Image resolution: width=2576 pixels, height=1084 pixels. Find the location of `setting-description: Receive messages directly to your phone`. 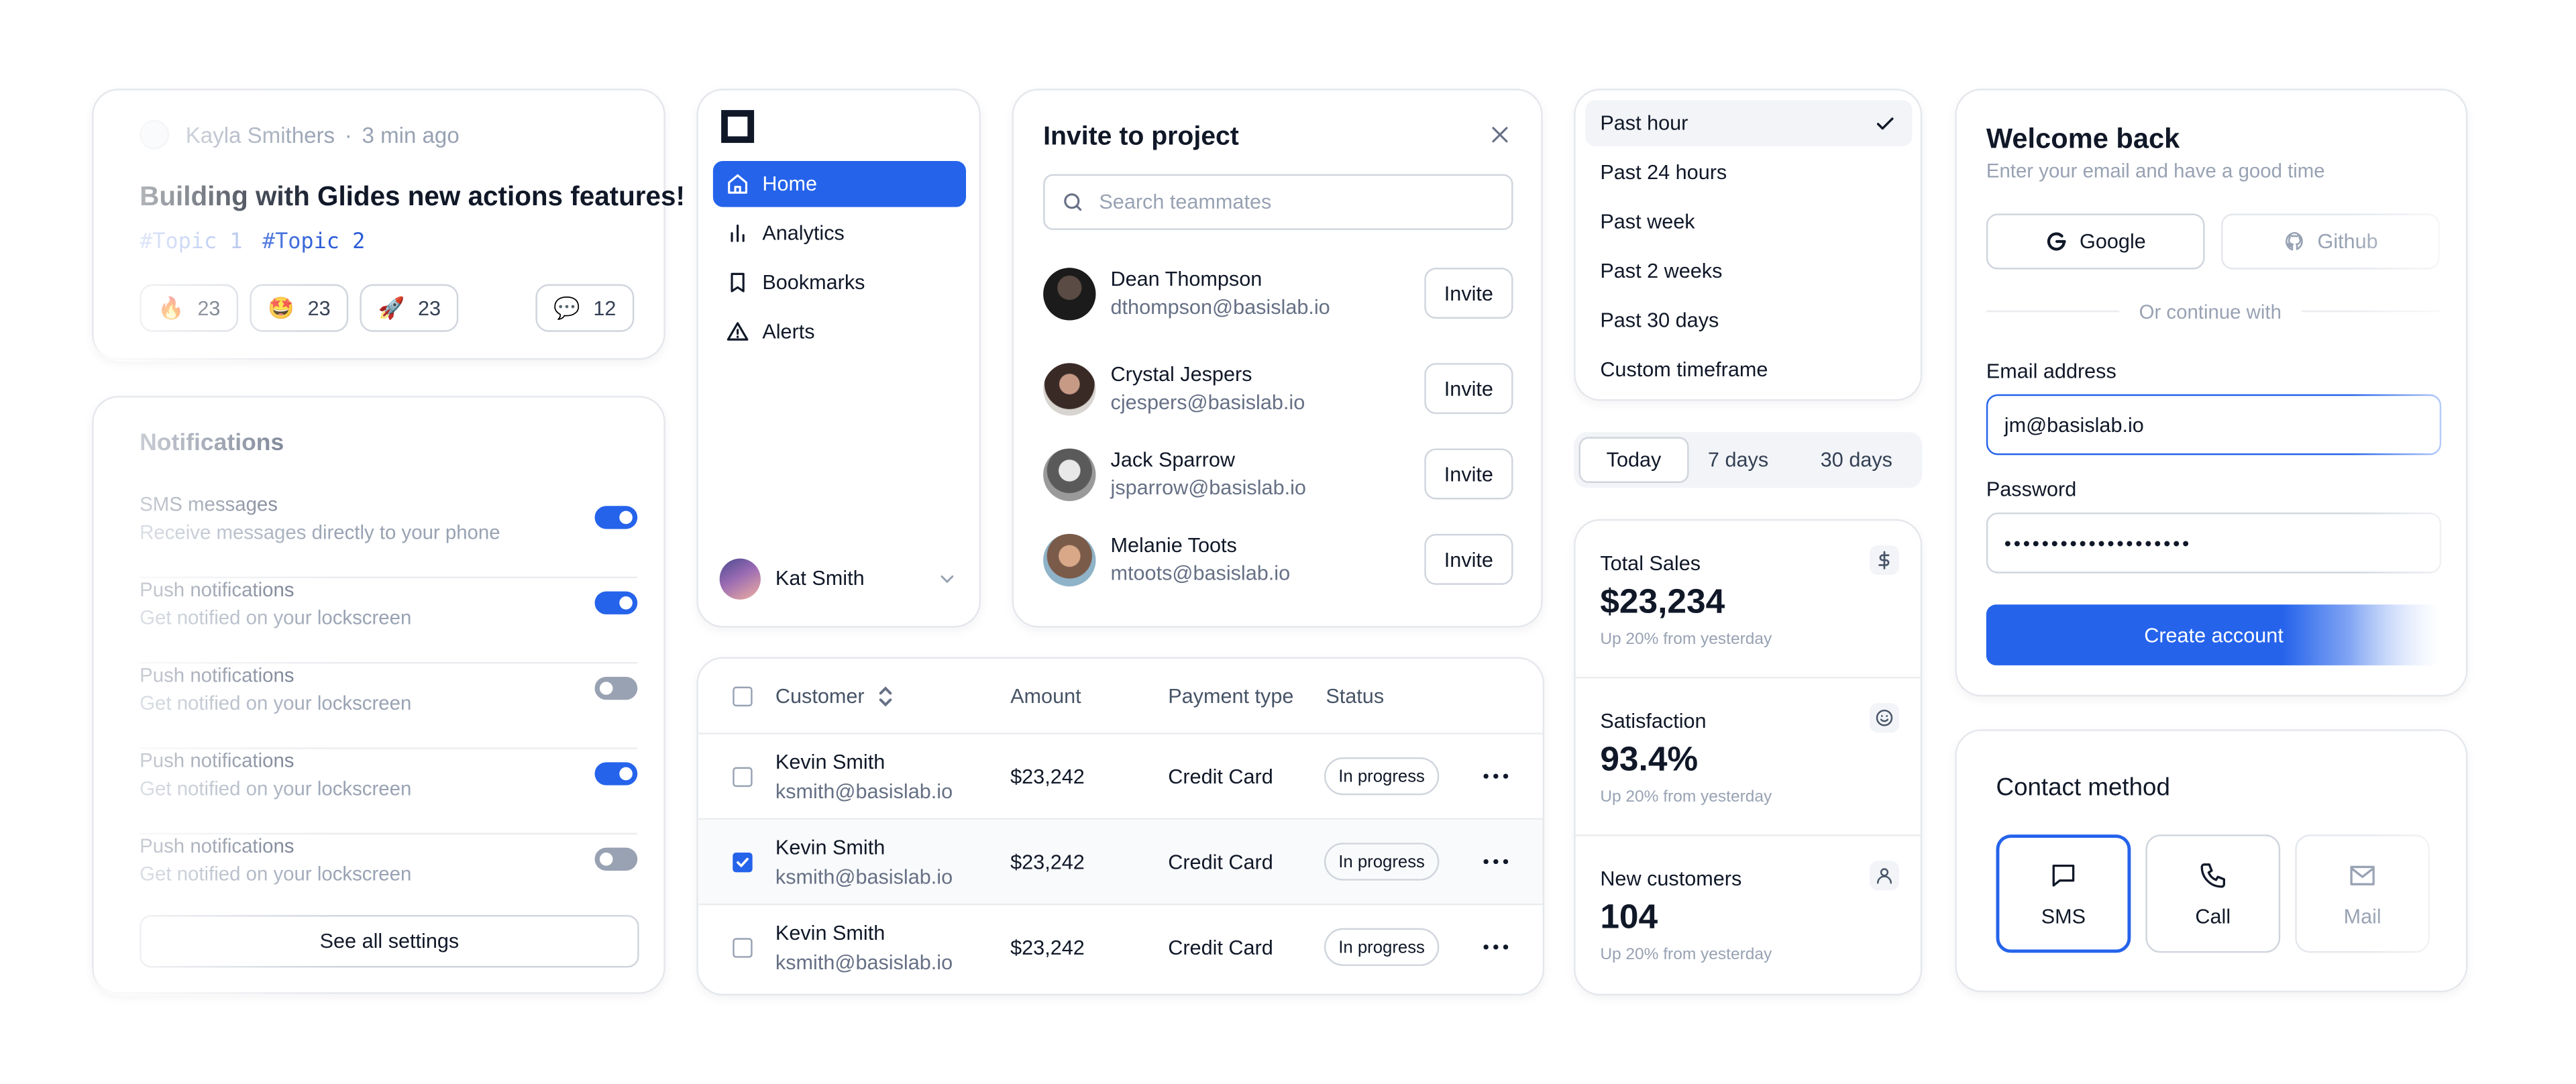

setting-description: Receive messages directly to your phone is located at coordinates (320, 532).